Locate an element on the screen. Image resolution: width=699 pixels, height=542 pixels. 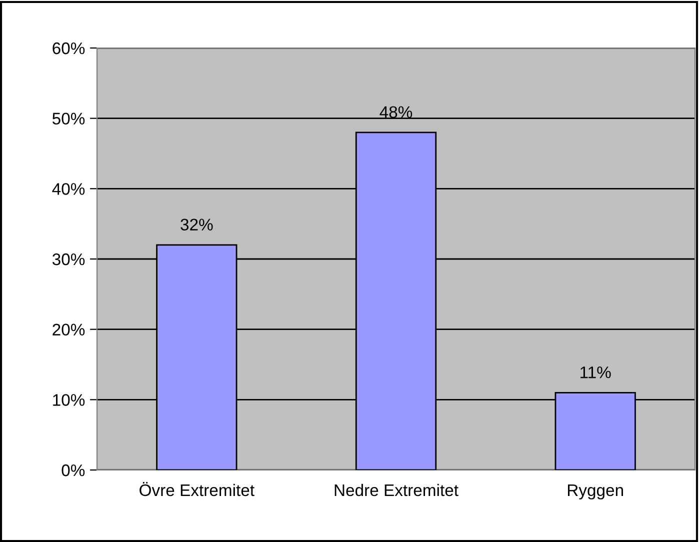
y-tick-label: 50% is located at coordinates (68, 118).